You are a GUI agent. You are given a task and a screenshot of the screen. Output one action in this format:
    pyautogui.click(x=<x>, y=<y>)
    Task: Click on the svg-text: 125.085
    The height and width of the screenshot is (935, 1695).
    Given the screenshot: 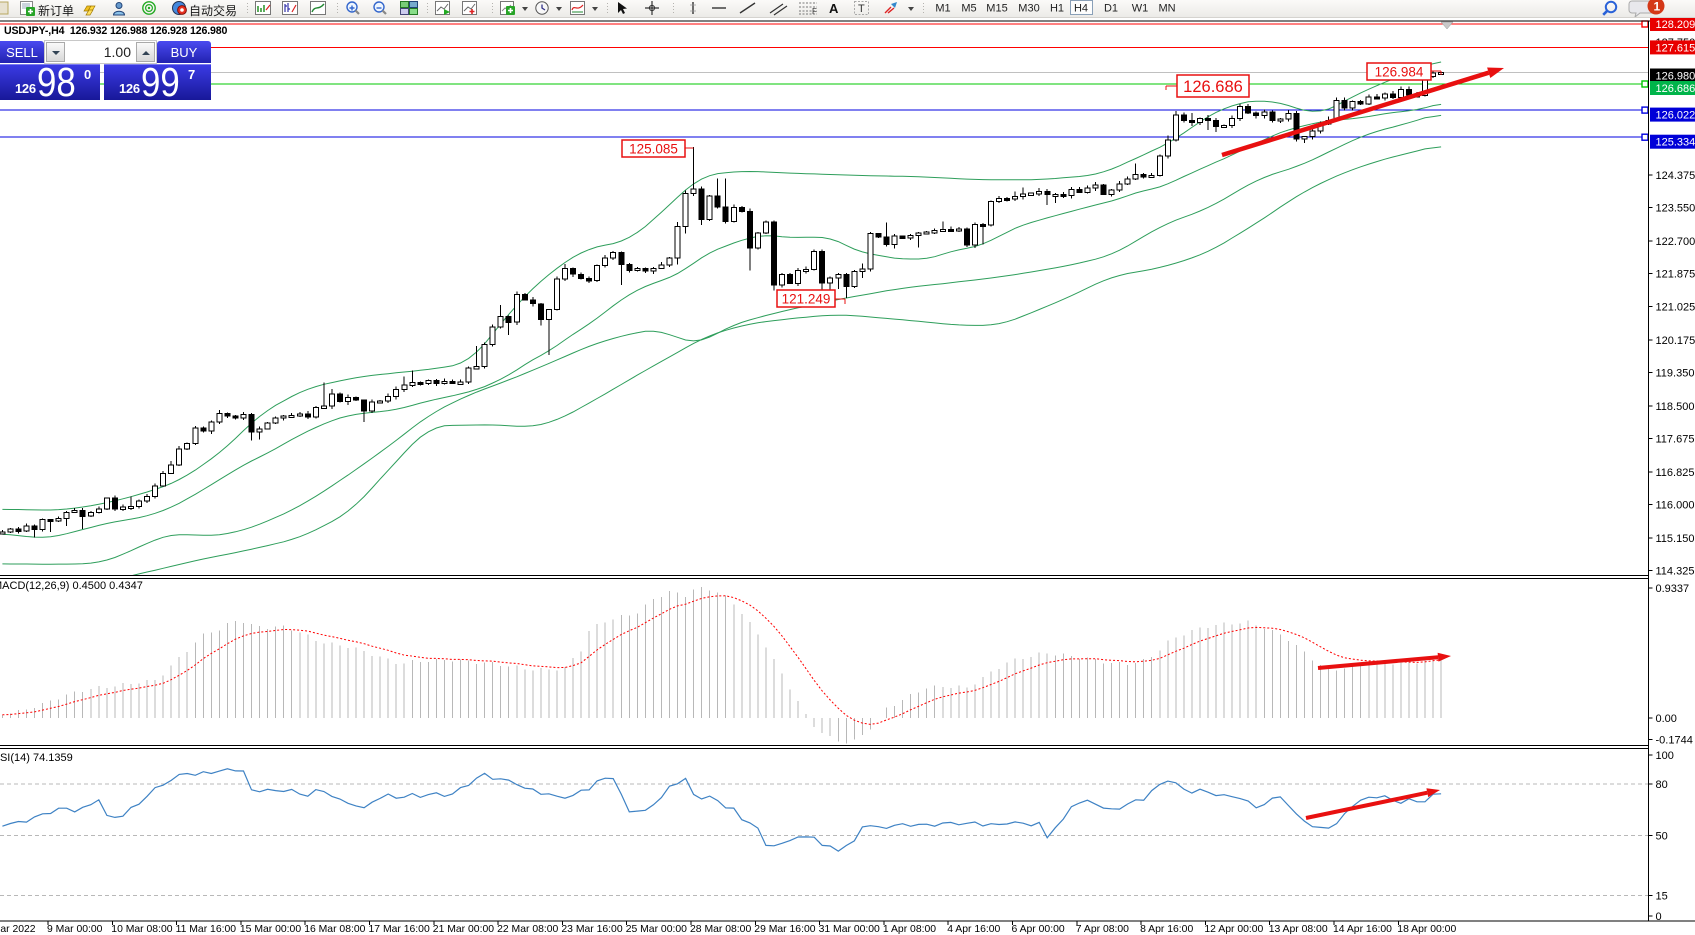 What is the action you would take?
    pyautogui.click(x=653, y=148)
    